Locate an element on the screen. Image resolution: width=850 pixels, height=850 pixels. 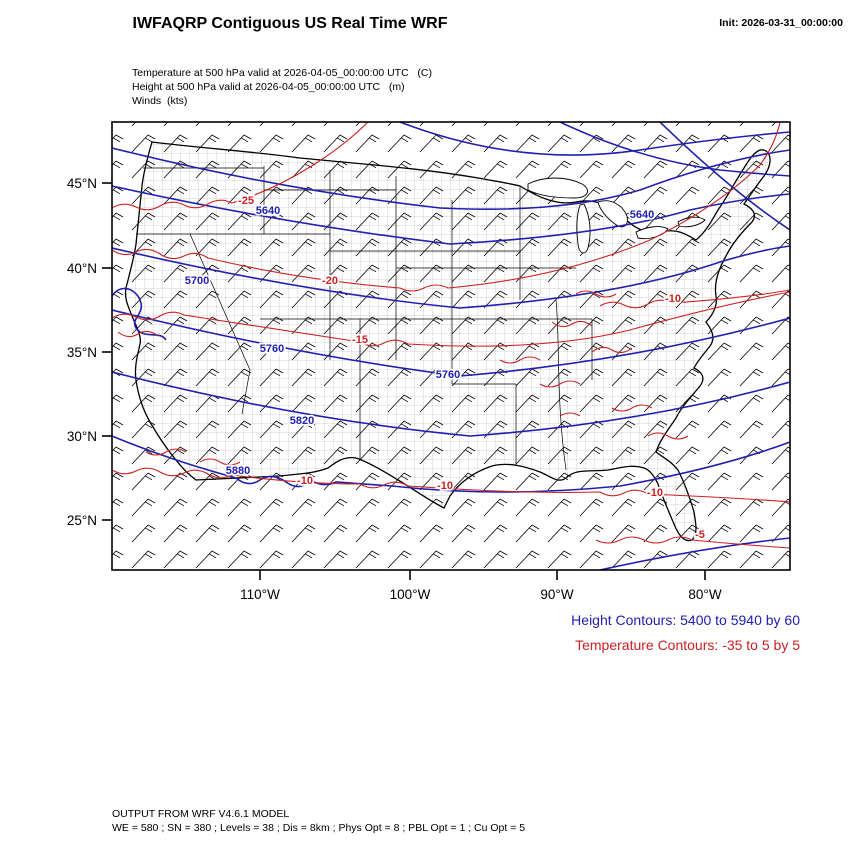
x-tick-label: 90°W is located at coordinates (556, 594).